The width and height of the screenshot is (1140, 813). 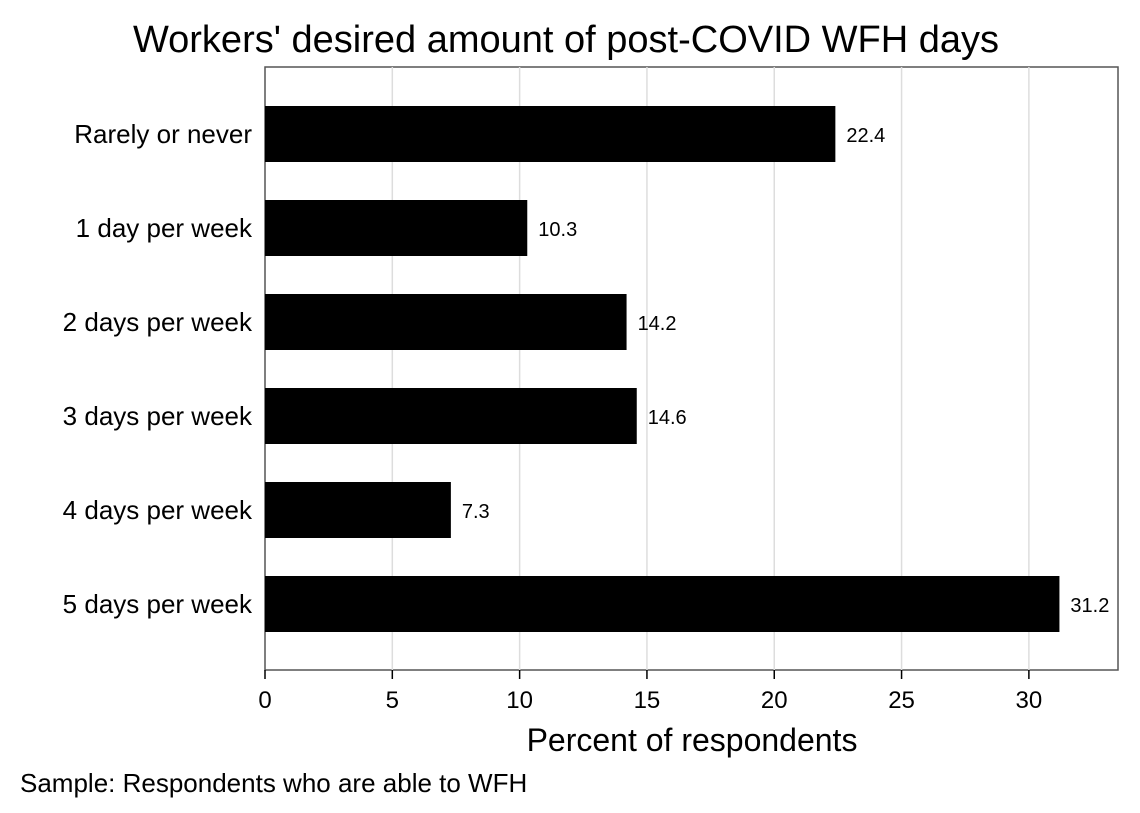 I want to click on x-tick-label: 15, so click(x=647, y=700).